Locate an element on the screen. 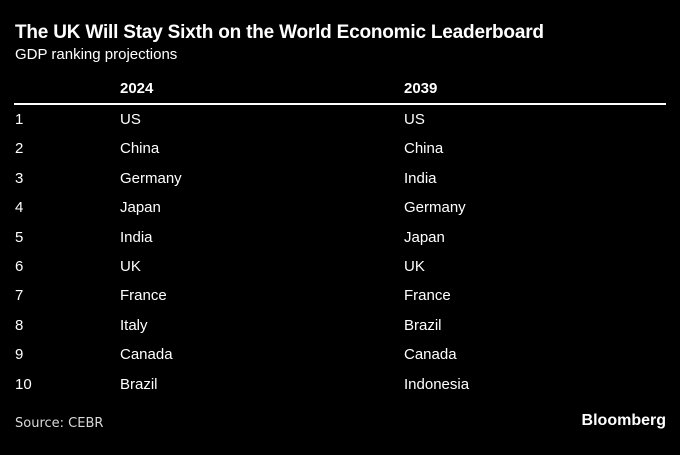  rank-cell: 9 is located at coordinates (19, 355).